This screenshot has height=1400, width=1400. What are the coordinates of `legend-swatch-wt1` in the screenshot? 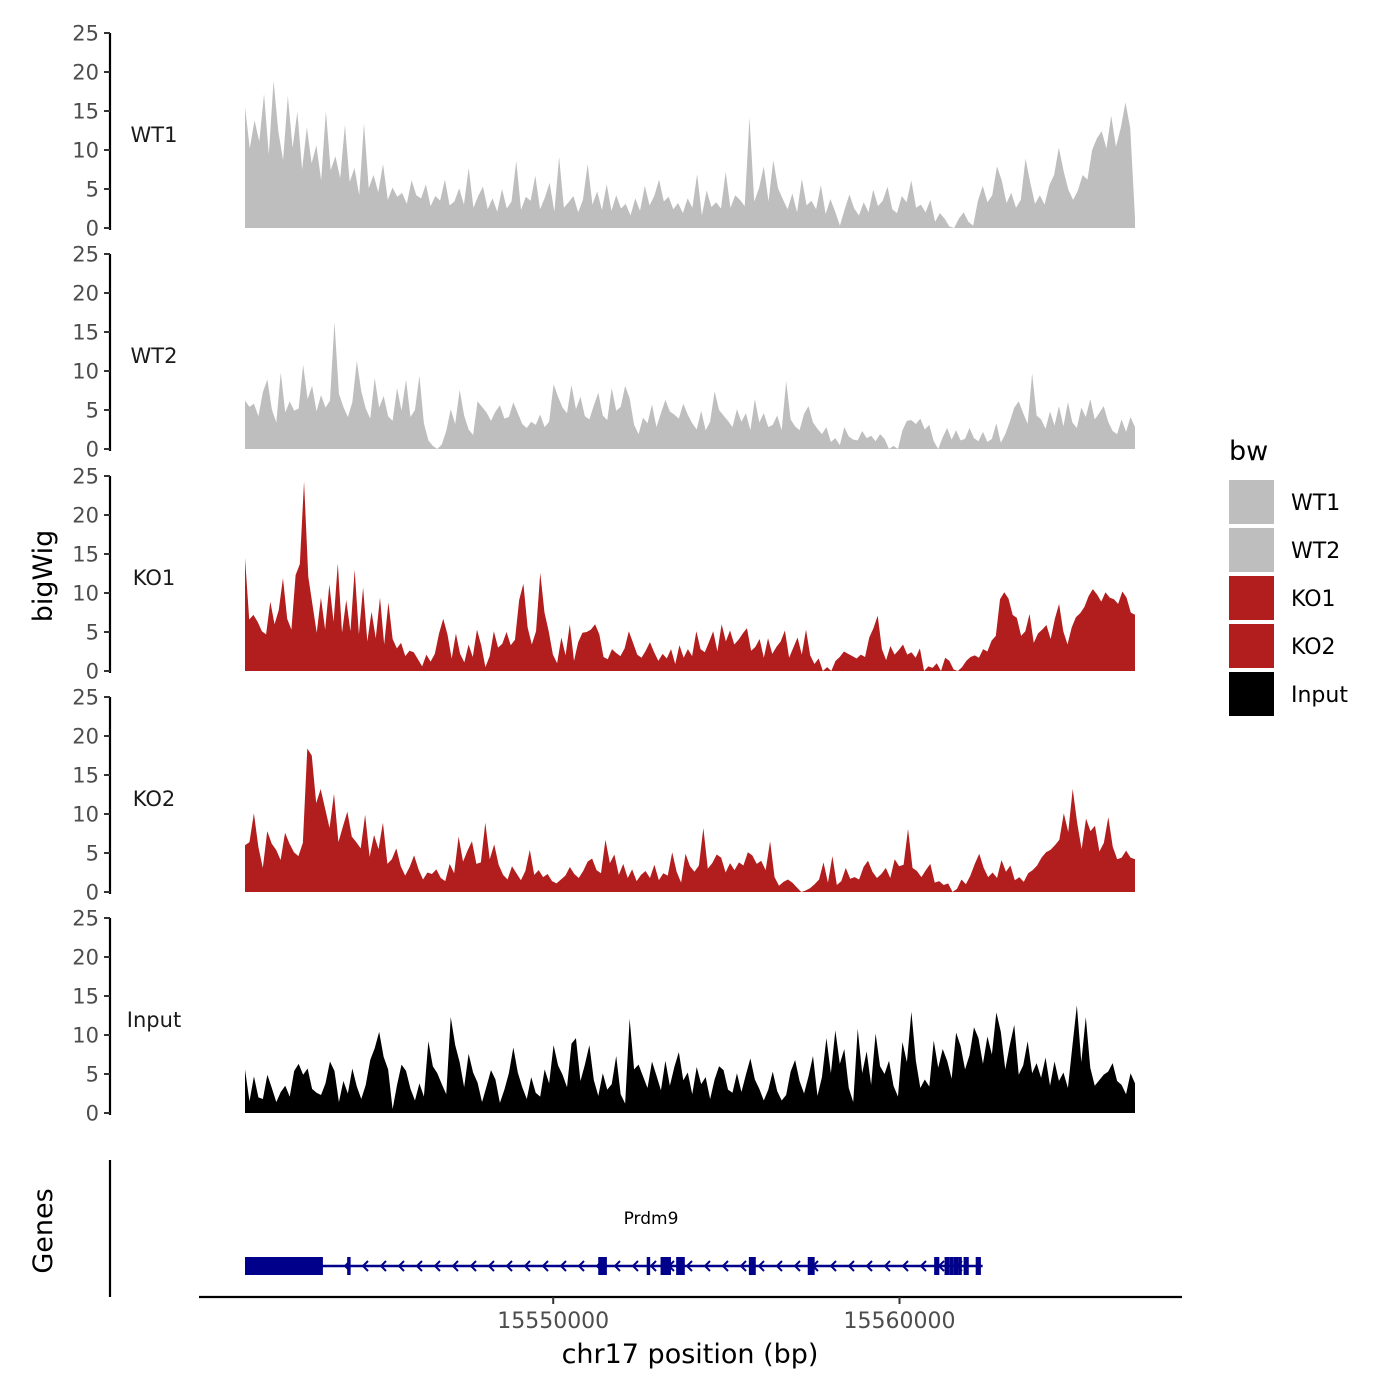 It's located at (1251, 502).